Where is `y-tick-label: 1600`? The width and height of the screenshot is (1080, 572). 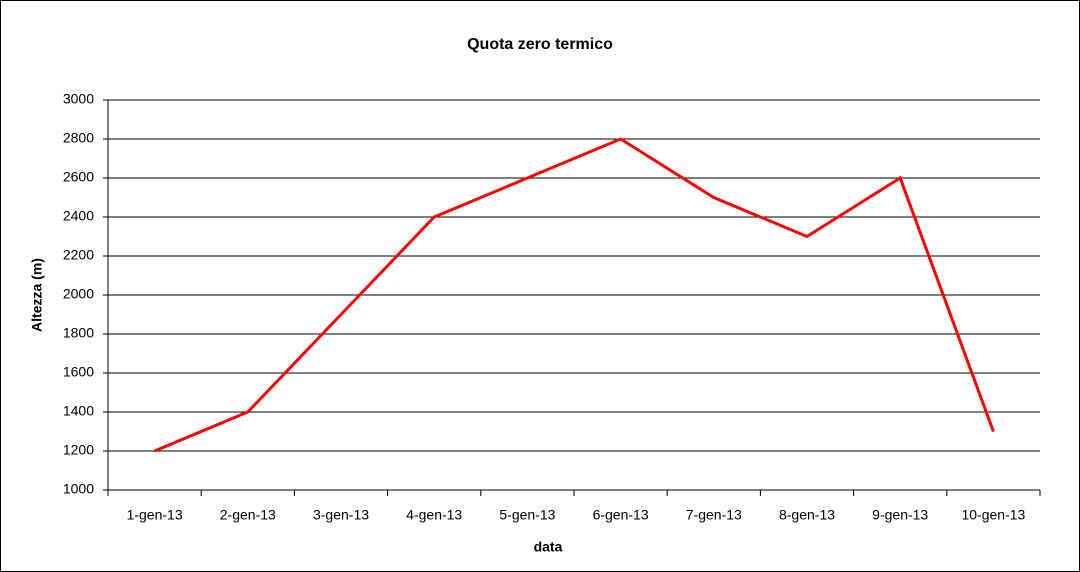 y-tick-label: 1600 is located at coordinates (78, 372).